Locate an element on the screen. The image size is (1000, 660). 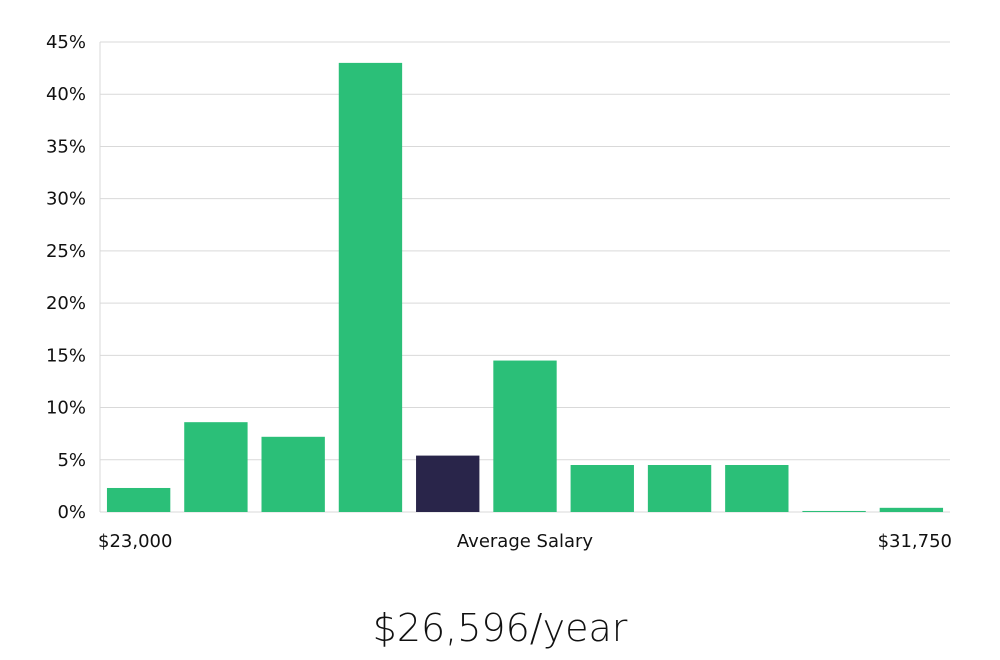
y-tick-label: 5% is located at coordinates (71, 460).